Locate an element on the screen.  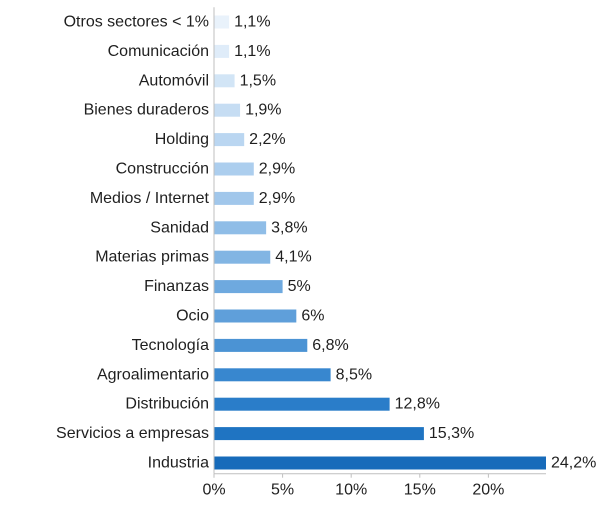
value-label-materias-primas: 4,1% is located at coordinates (293, 257).